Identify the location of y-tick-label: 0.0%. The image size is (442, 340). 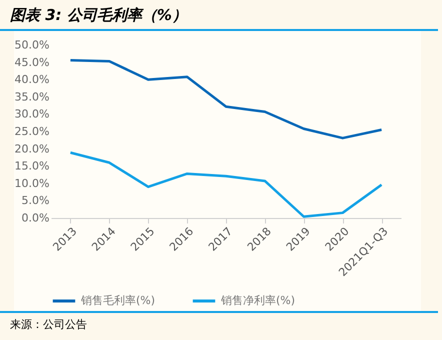
(36, 218).